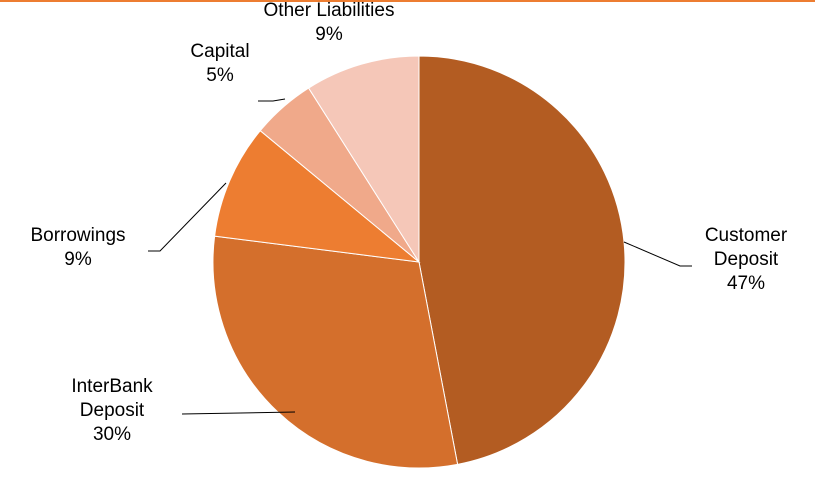  I want to click on slice-percent-label: 47%, so click(746, 283).